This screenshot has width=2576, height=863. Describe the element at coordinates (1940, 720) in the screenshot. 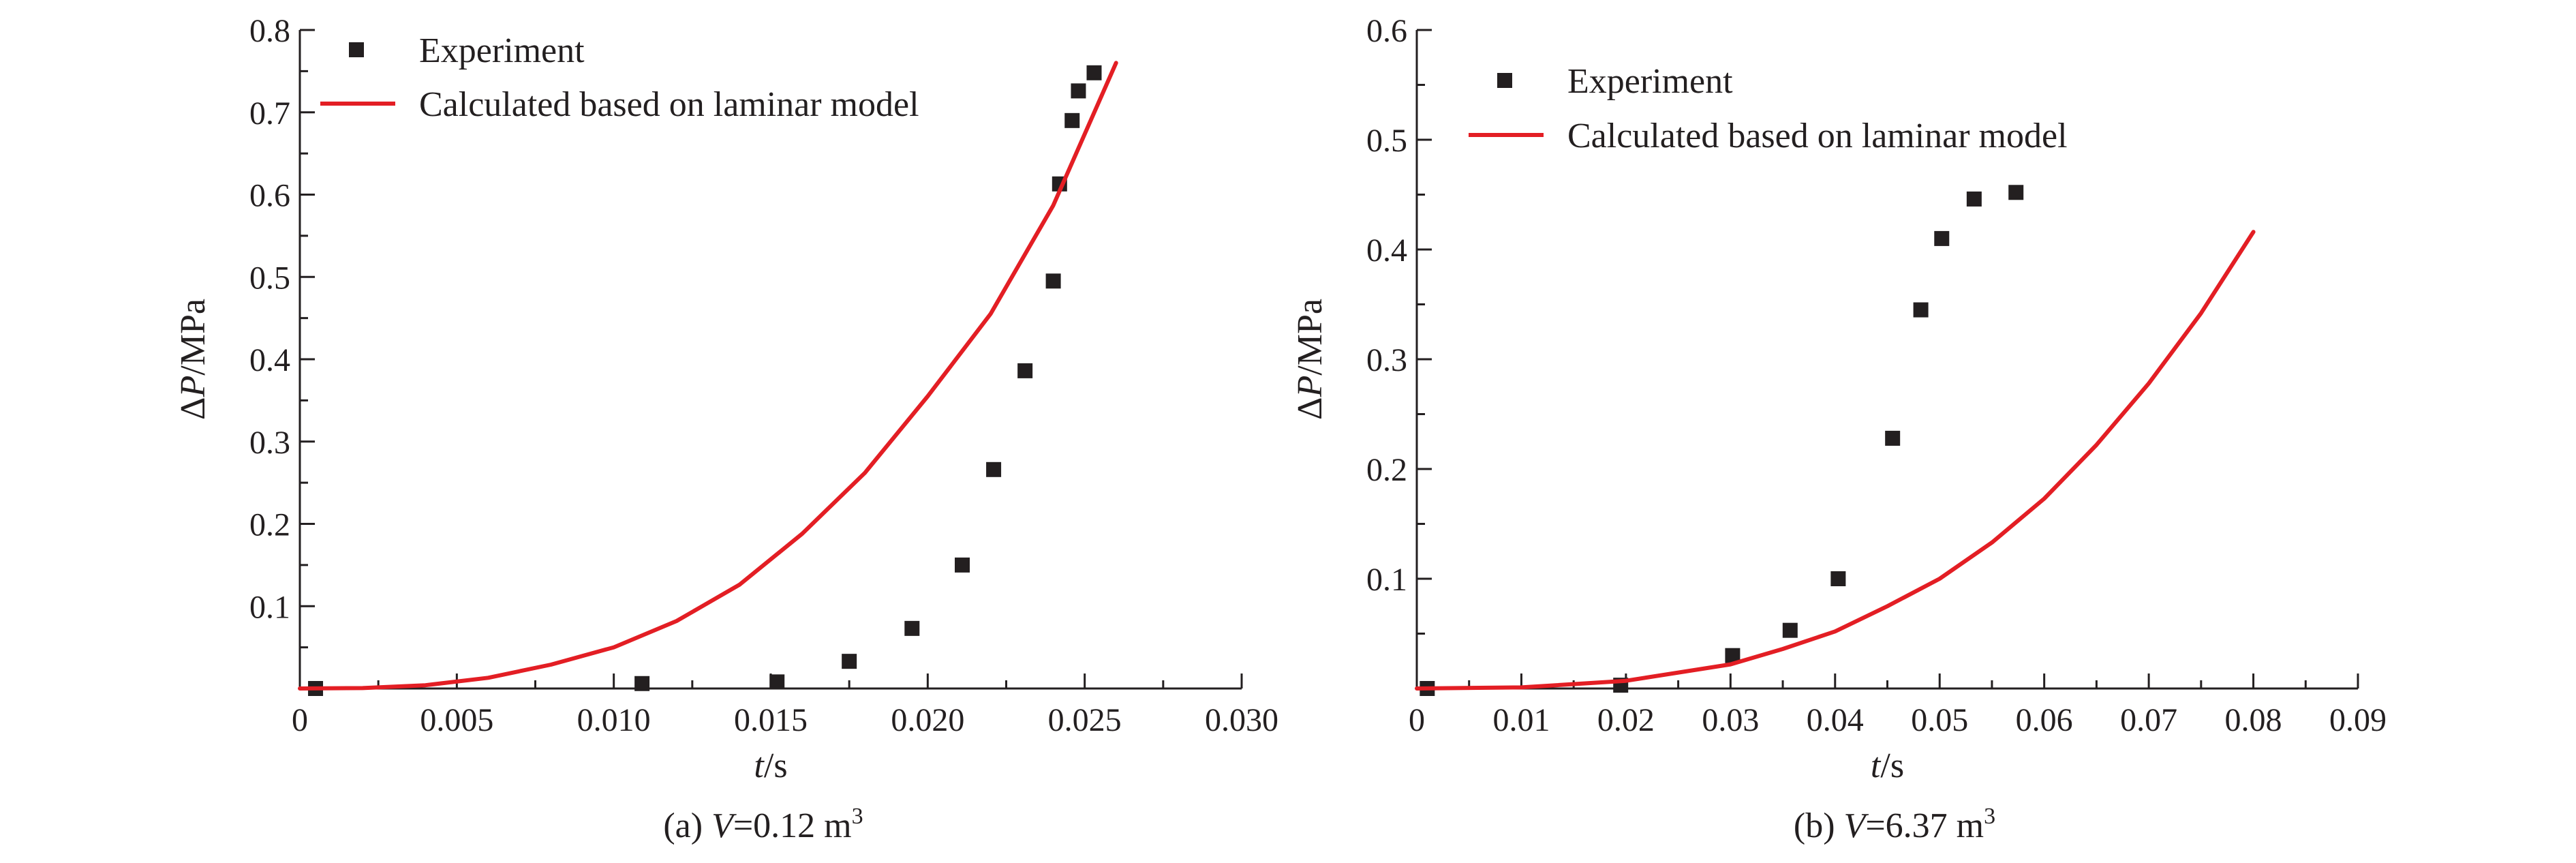

I see `x-tick-label: 0.05` at that location.